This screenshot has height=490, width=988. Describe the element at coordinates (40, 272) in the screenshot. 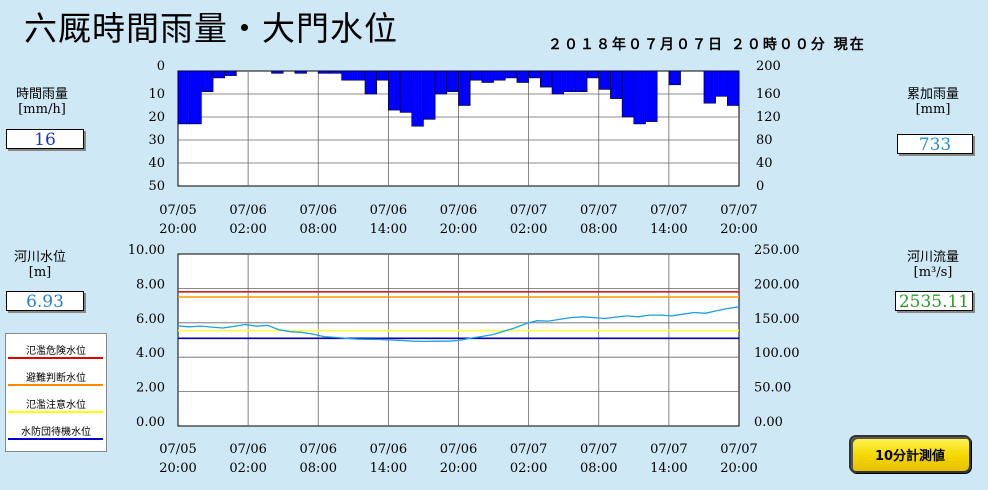

I see `river-level-unit: [m]` at that location.